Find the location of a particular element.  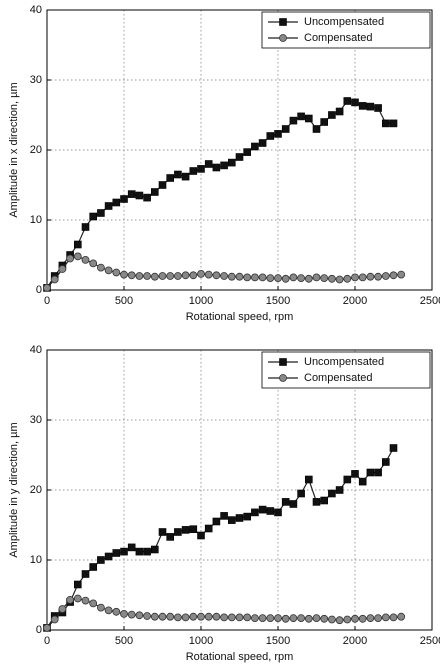

legend-label: Uncompensated is located at coordinates (344, 362).